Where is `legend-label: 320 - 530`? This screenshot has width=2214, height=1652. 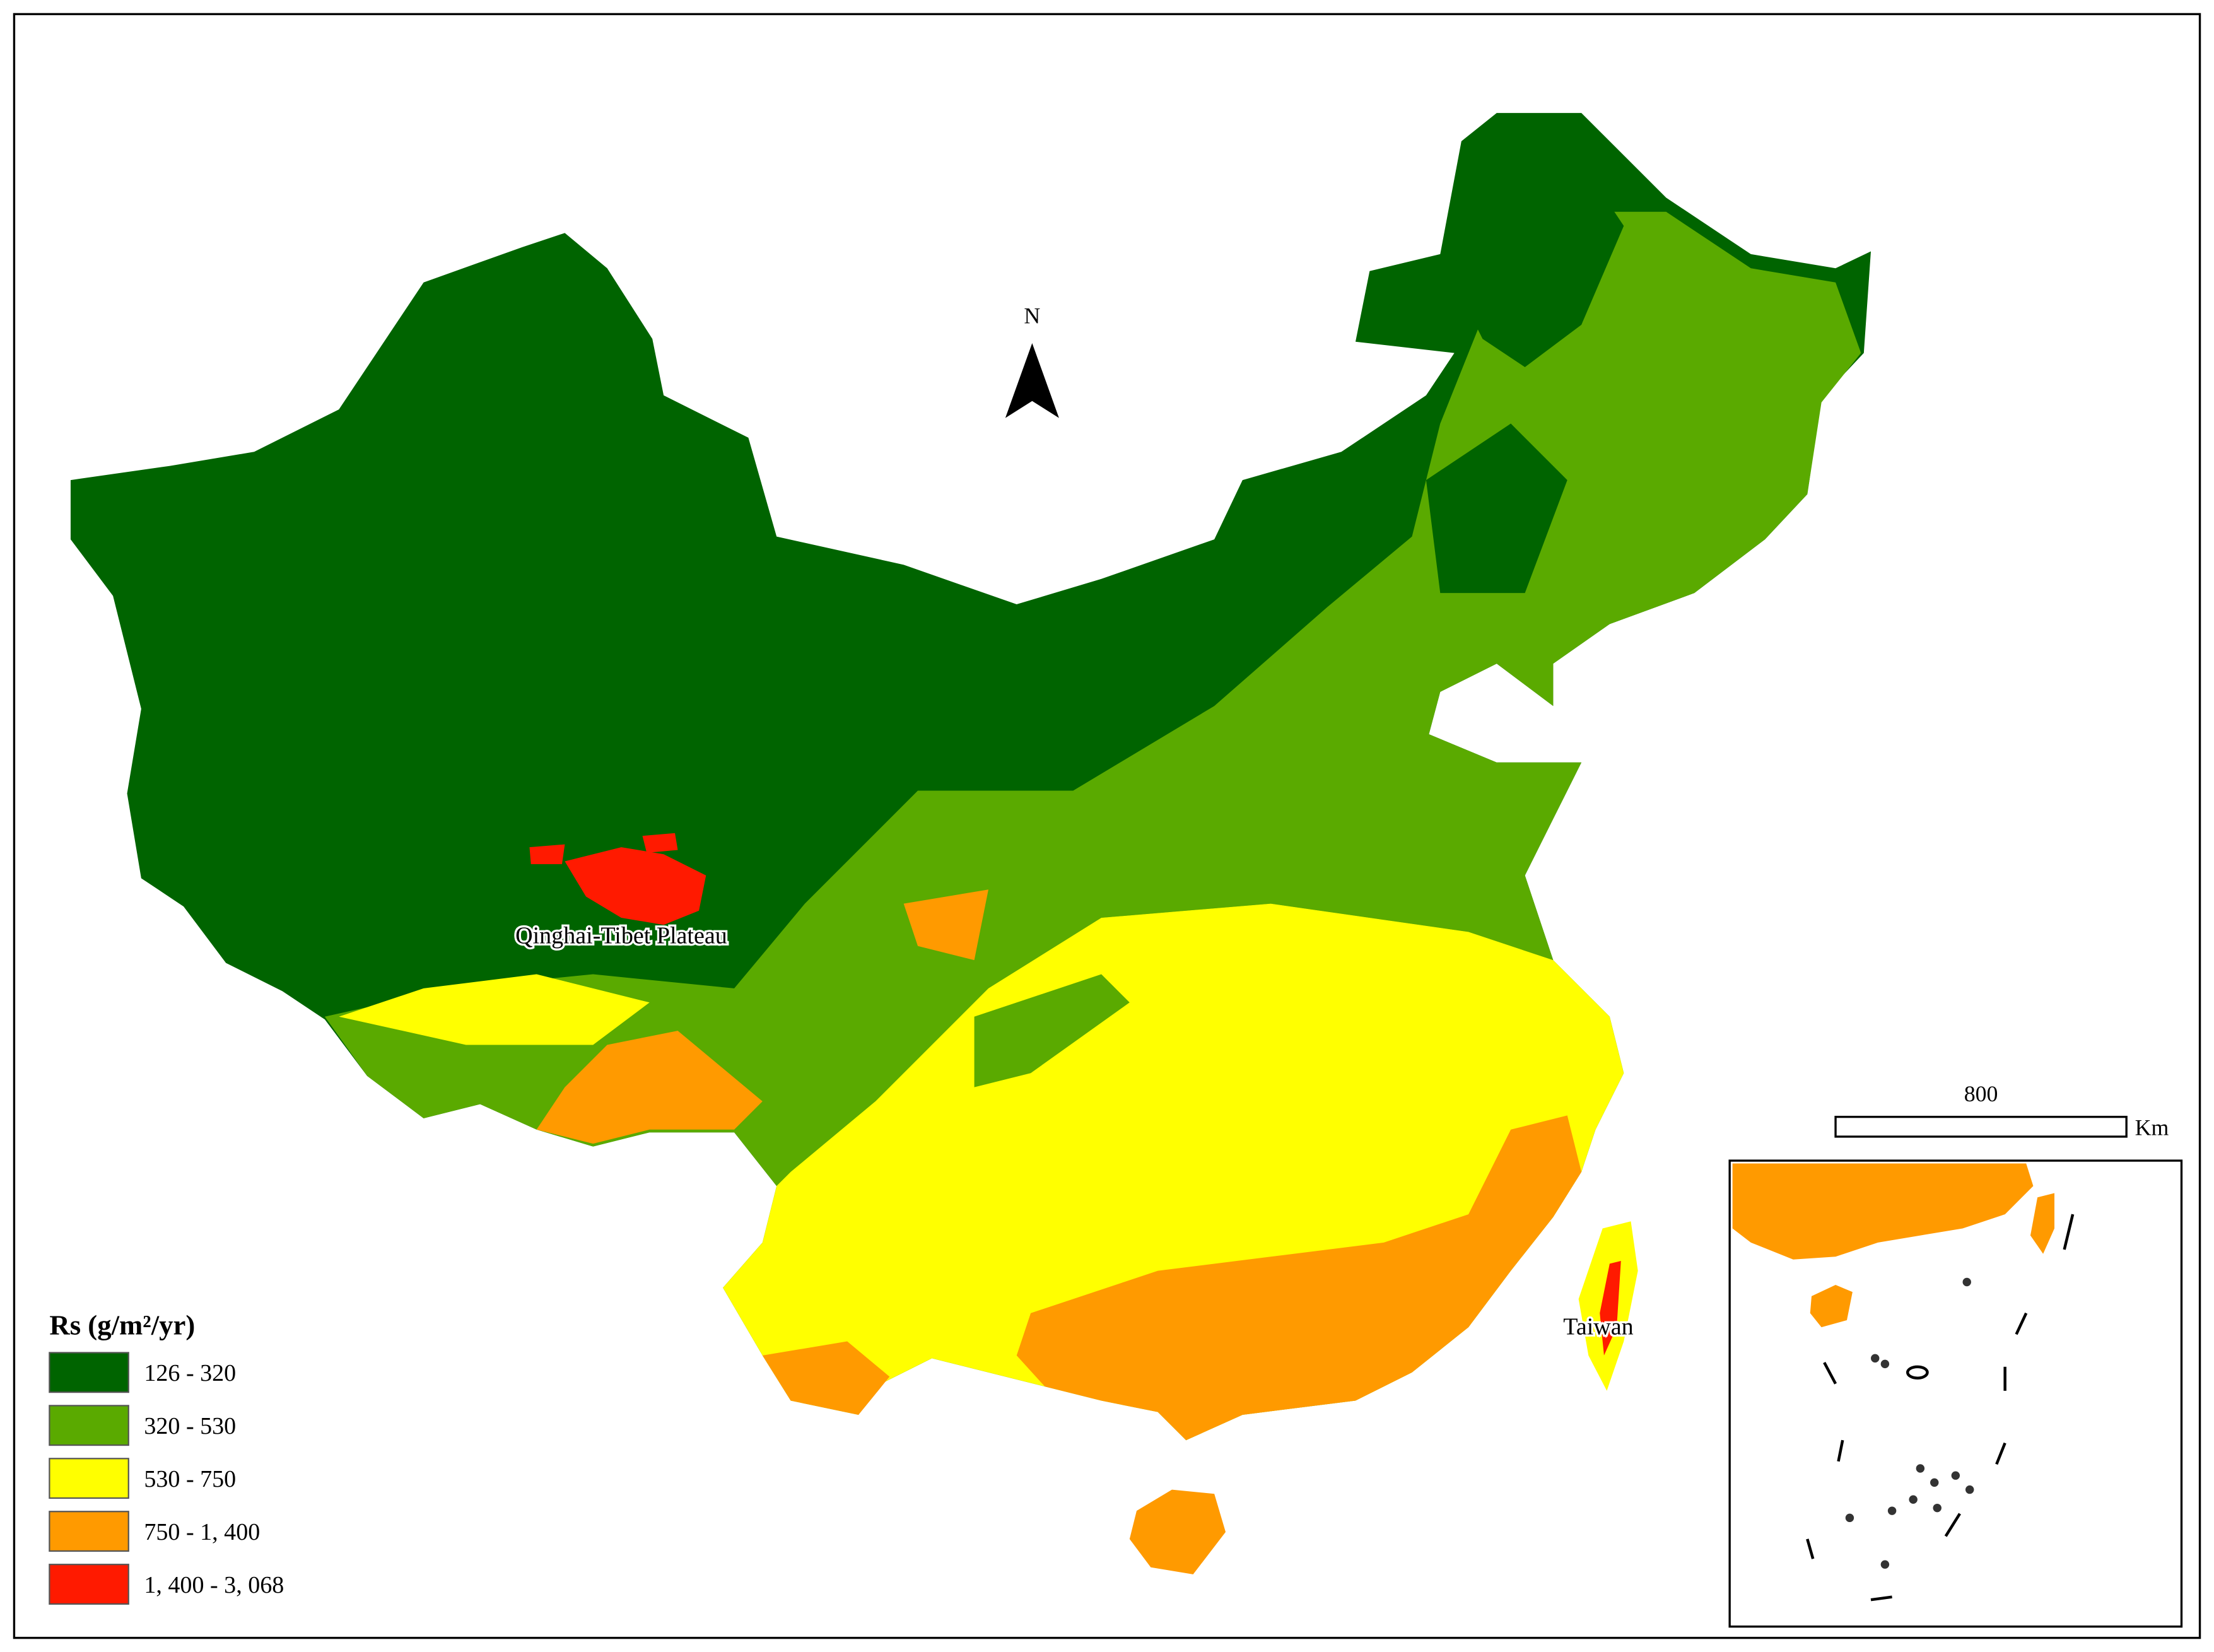 legend-label: 320 - 530 is located at coordinates (190, 1426).